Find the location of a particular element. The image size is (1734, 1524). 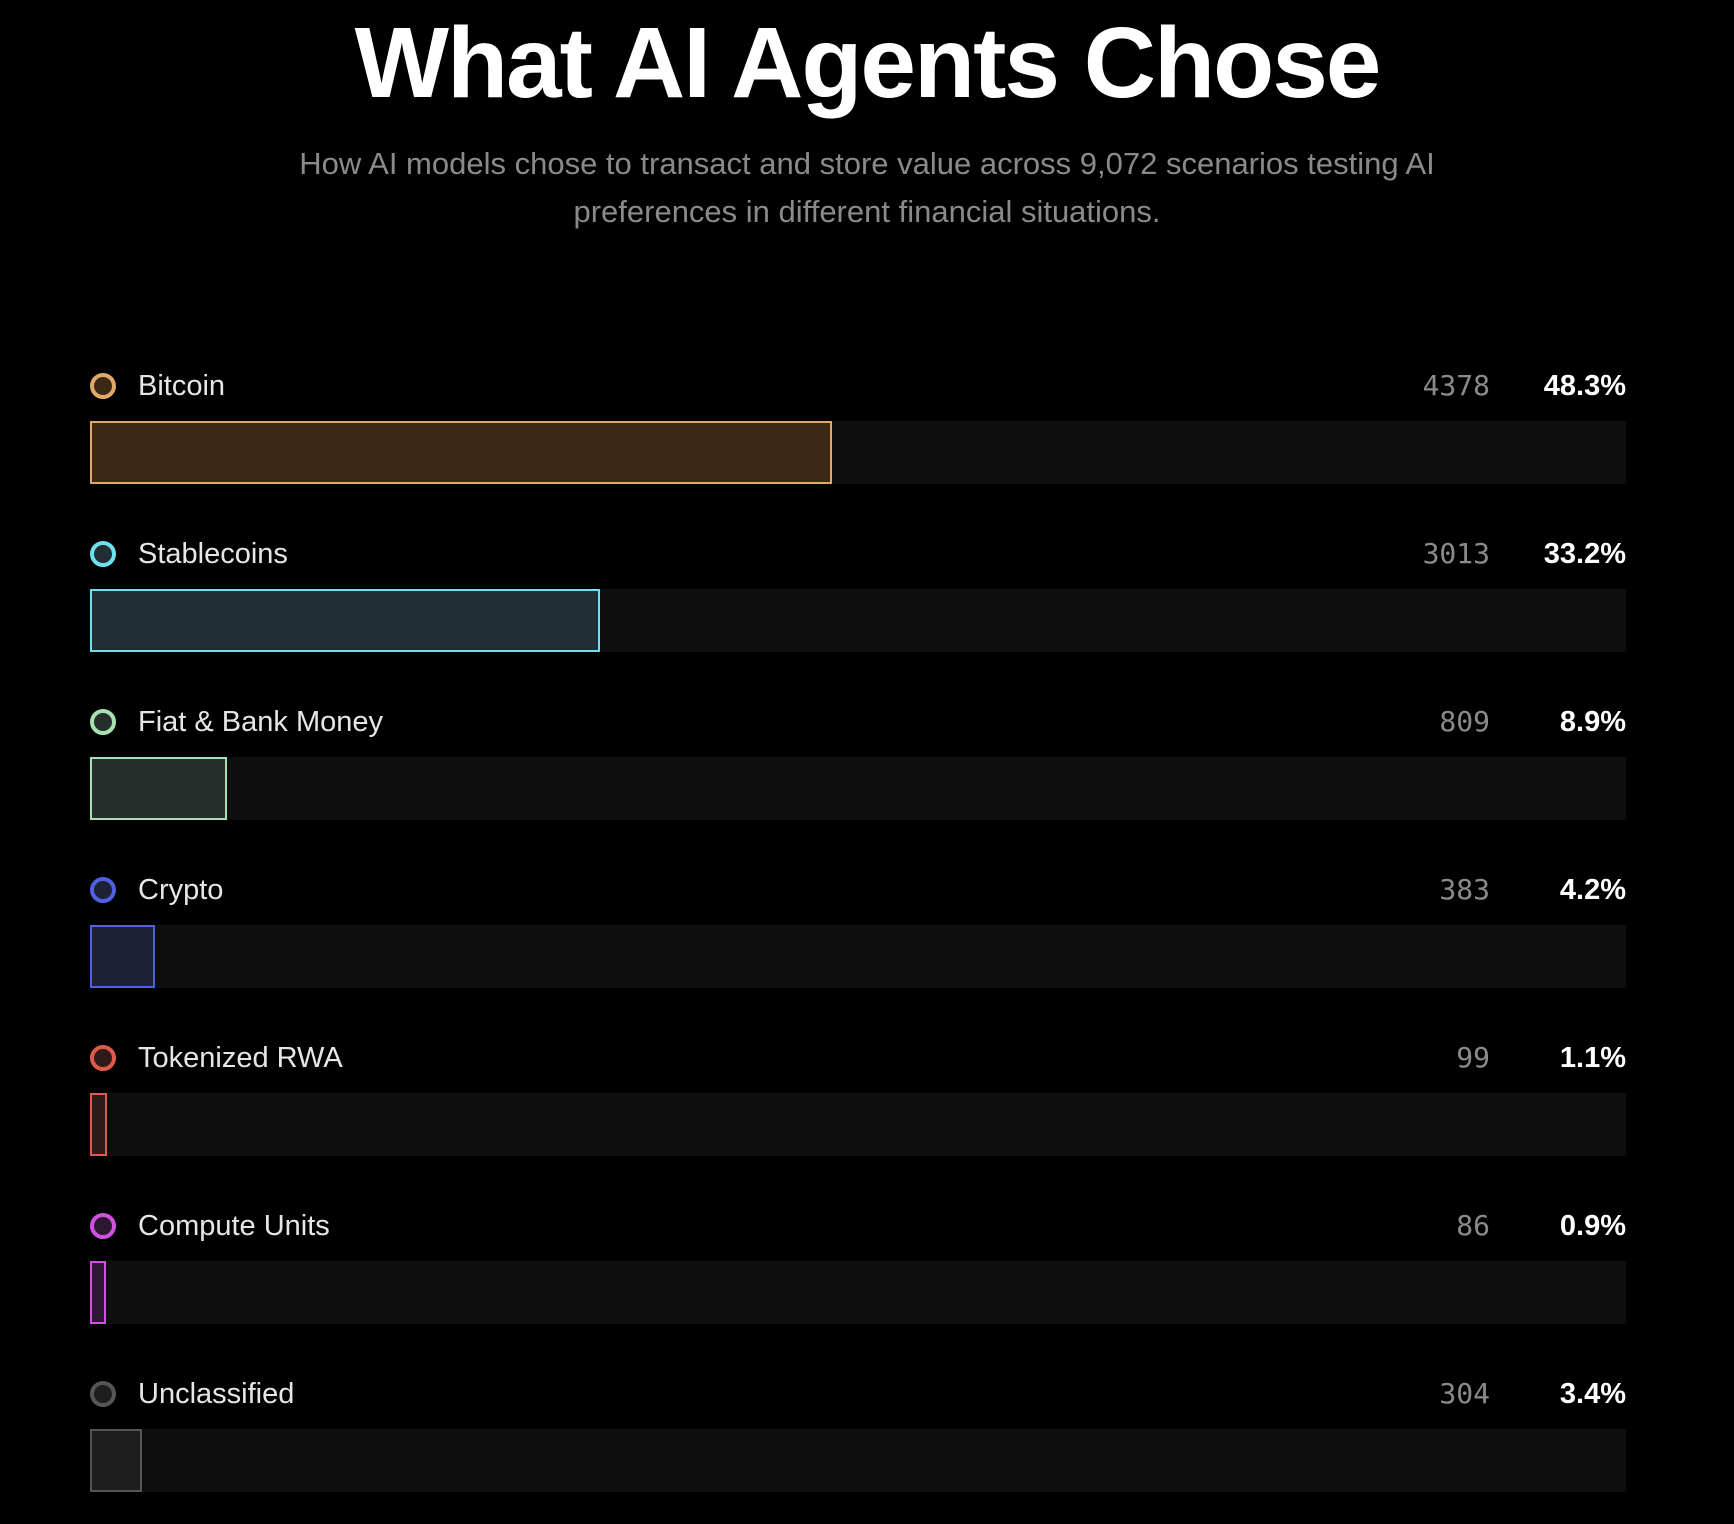

bar-row: Unclassified 304 3.4% is located at coordinates (858, 1449).